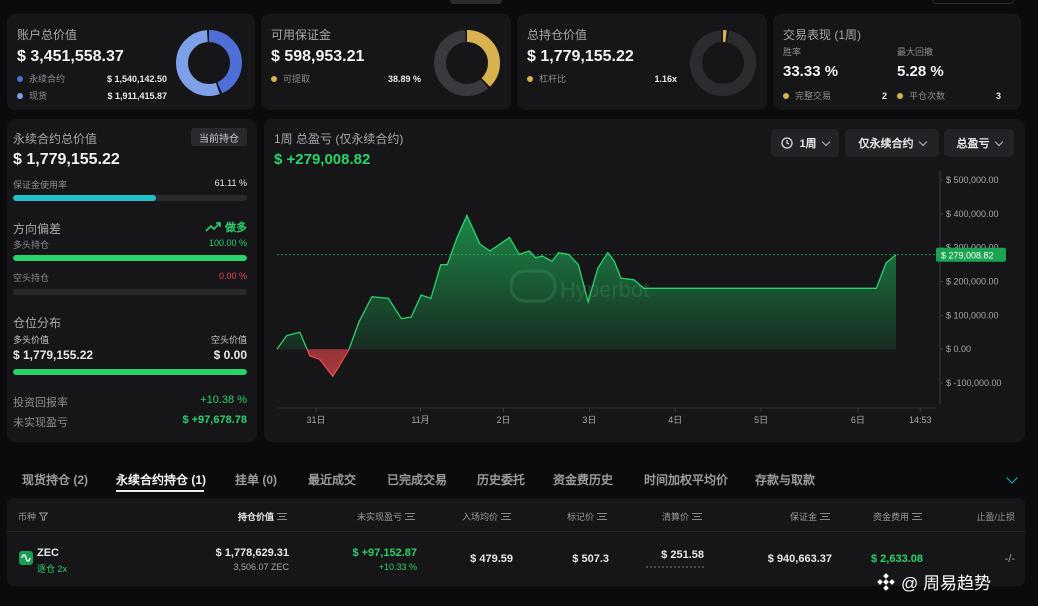 Image resolution: width=1038 pixels, height=606 pixels. I want to click on withdrawable-dot, so click(274, 78).